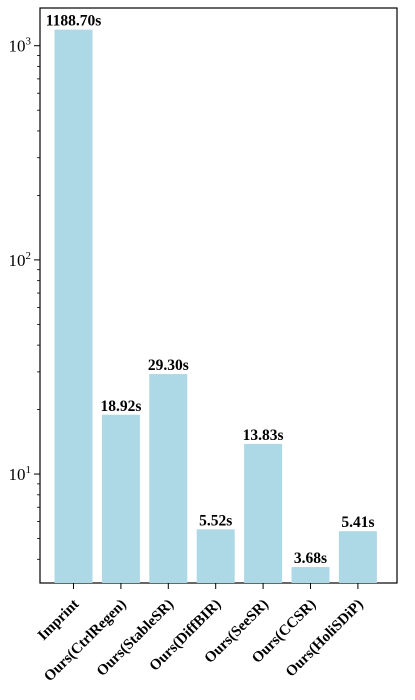 This screenshot has height=700, width=415. Describe the element at coordinates (120, 406) in the screenshot. I see `bar-value-label: 18.92s` at that location.